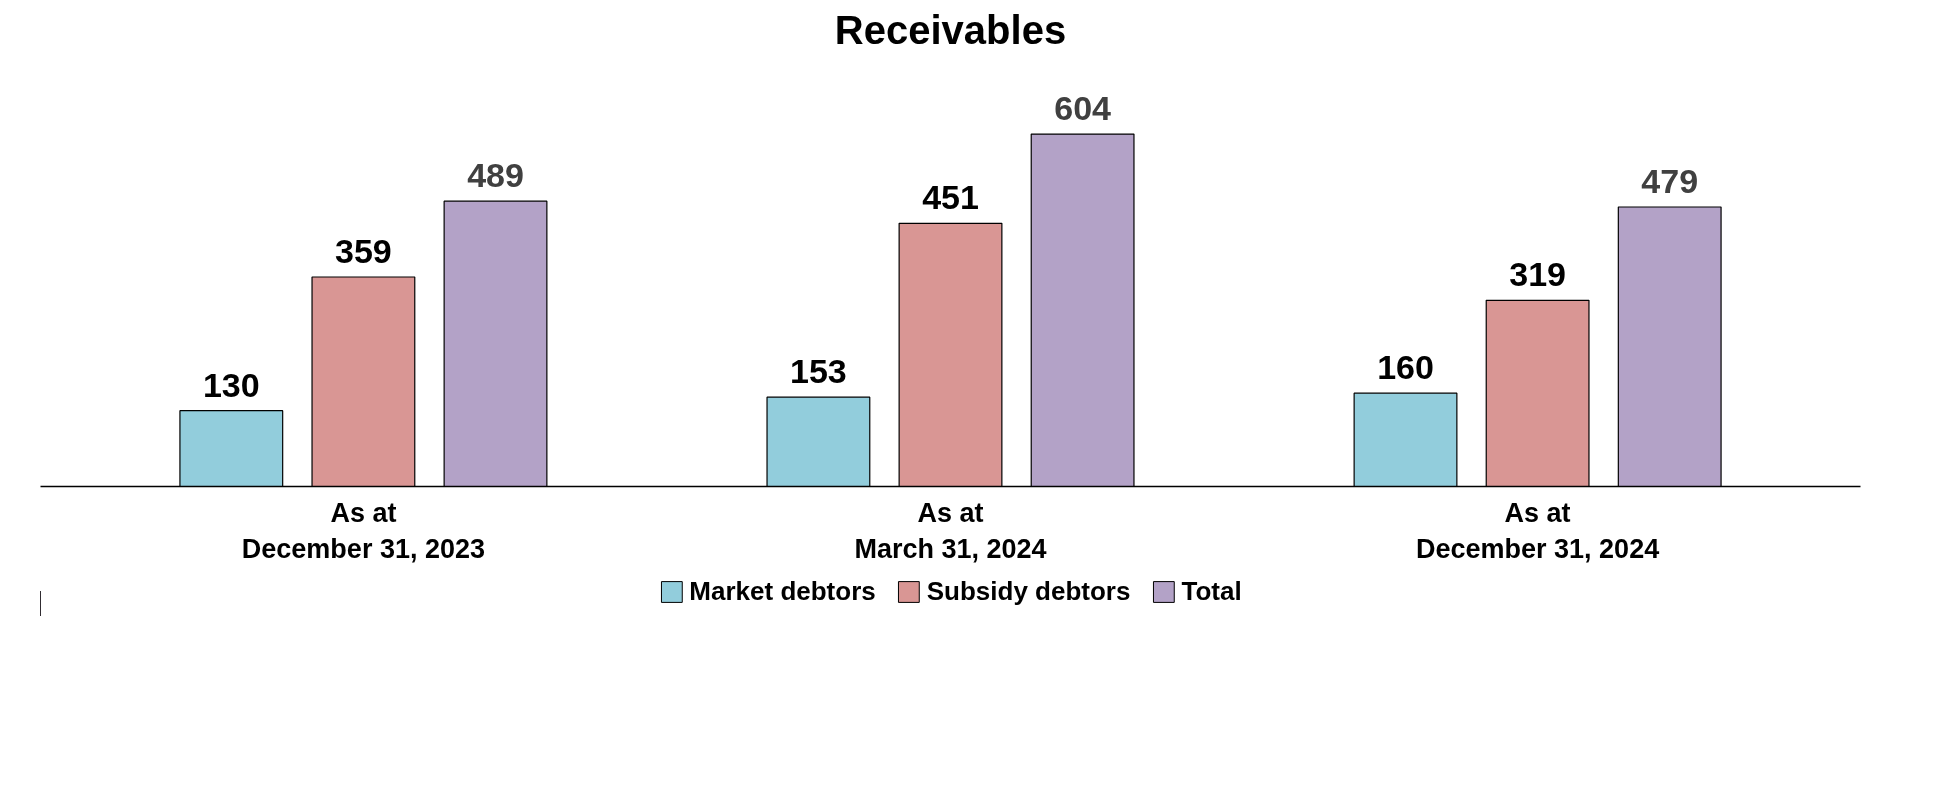 The width and height of the screenshot is (1936, 812). I want to click on chart-title: Receivables, so click(950, 29).